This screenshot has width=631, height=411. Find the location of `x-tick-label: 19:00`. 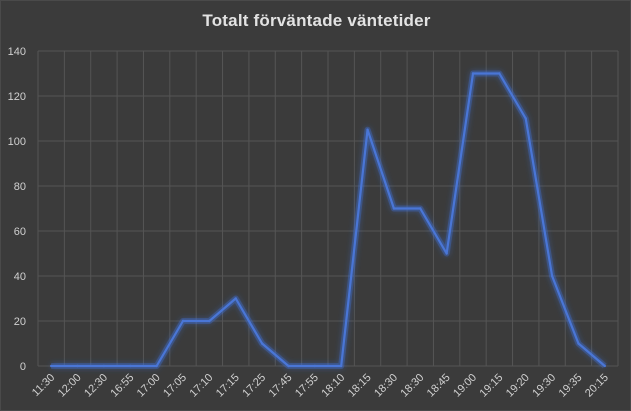

x-tick-label: 19:00 is located at coordinates (465, 386).